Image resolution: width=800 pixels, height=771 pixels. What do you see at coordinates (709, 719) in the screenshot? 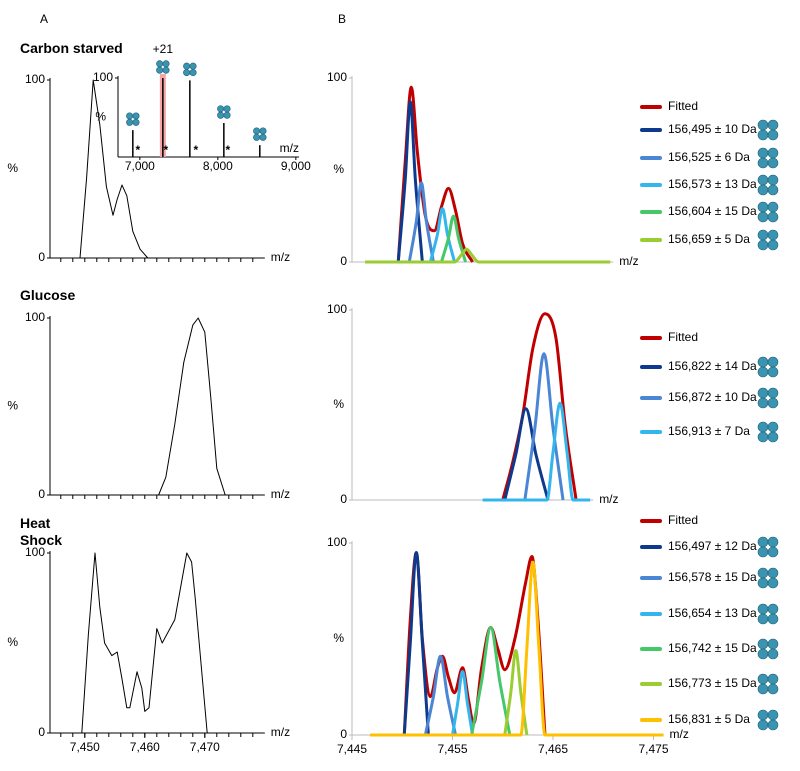
I see `legend-label: 156,831 ± 5 Da` at bounding box center [709, 719].